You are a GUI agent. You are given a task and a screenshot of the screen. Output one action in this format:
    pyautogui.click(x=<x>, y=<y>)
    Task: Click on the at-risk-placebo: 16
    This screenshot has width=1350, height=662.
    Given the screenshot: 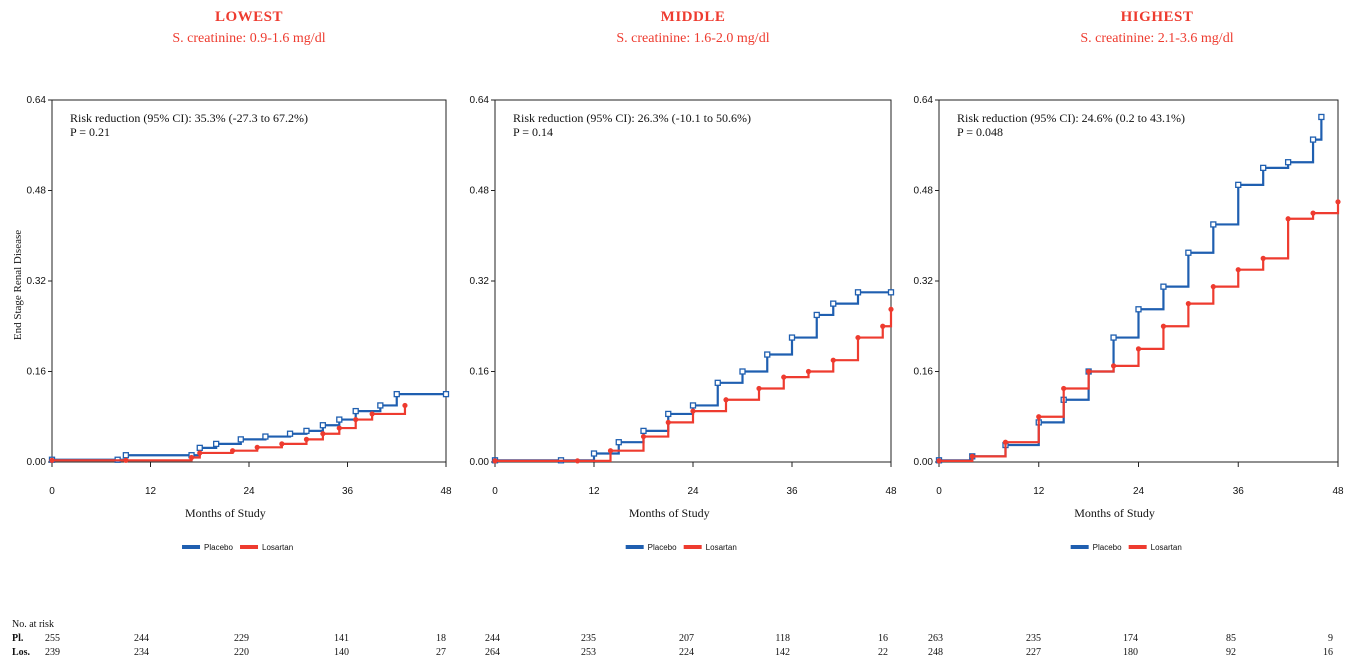 What is the action you would take?
    pyautogui.click(x=883, y=638)
    